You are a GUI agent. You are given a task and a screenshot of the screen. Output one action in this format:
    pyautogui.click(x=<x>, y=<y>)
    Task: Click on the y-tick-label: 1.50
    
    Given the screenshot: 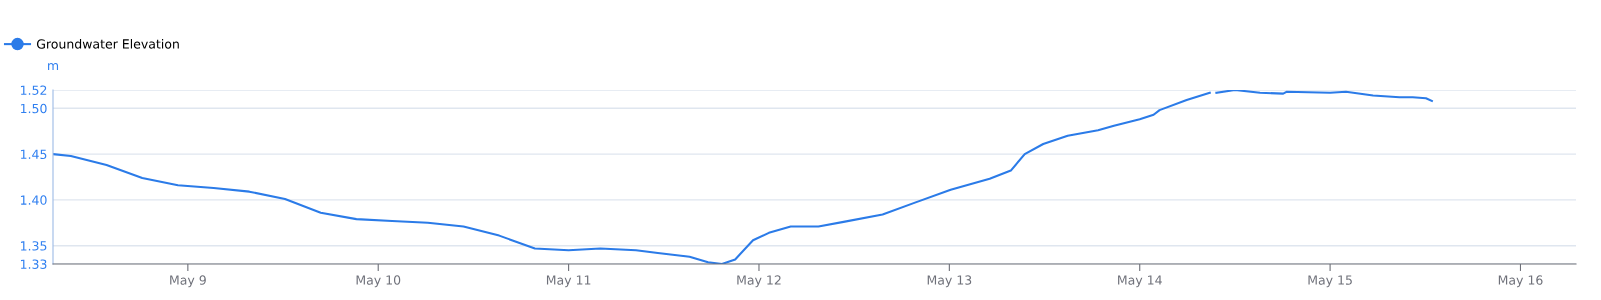 What is the action you would take?
    pyautogui.click(x=33, y=108)
    